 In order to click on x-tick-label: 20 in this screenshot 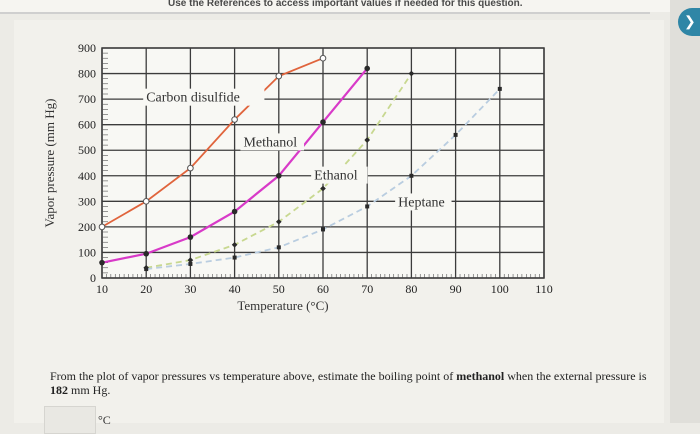, I will do `click(146, 289)`.